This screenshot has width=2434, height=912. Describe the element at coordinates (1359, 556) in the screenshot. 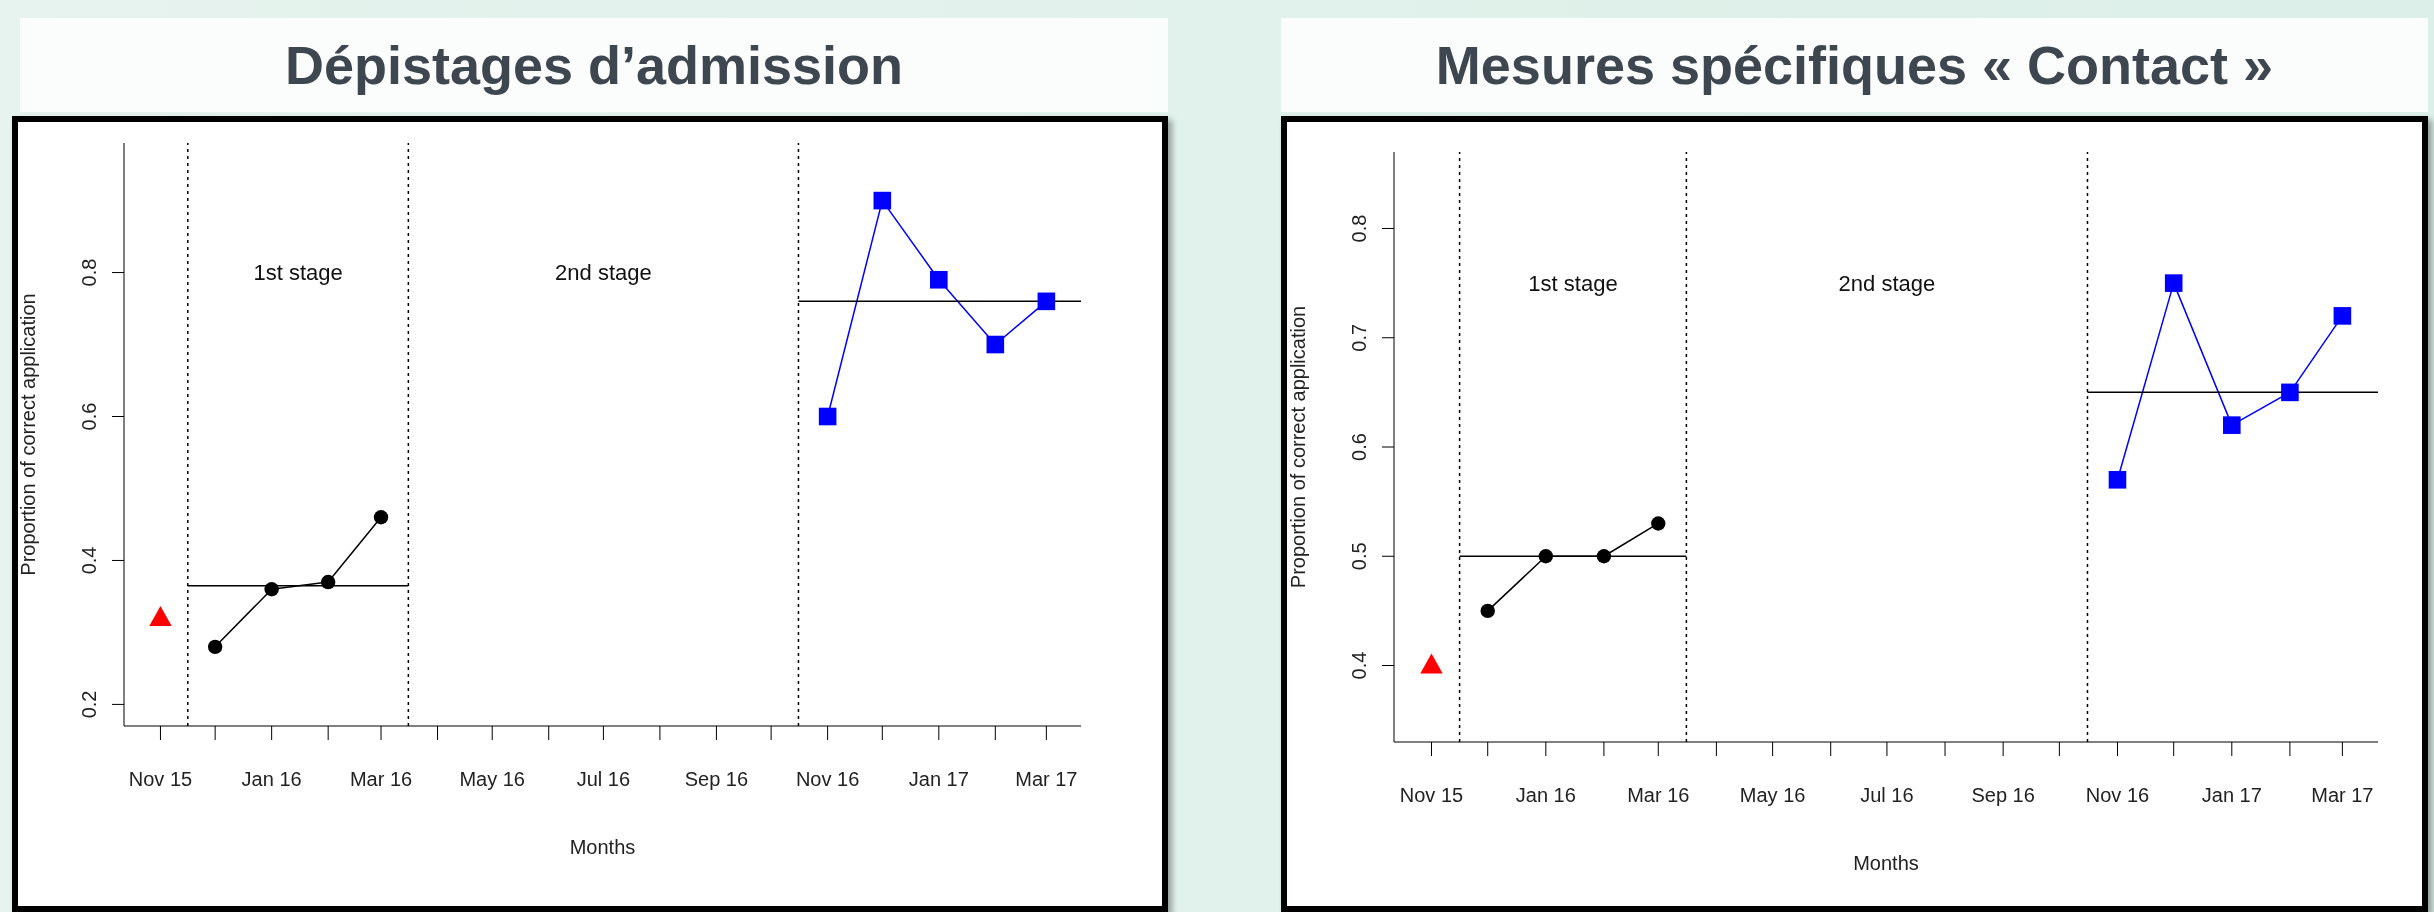

I see `y-tick-label: 0.5` at that location.